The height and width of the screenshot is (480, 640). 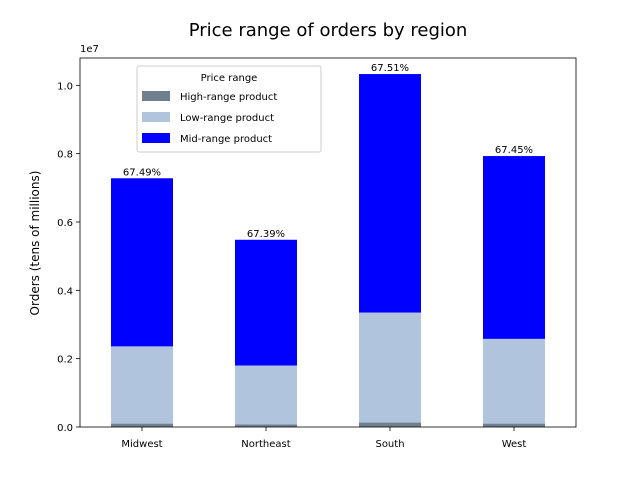 What do you see at coordinates (228, 97) in the screenshot?
I see `legend-entry-label: High-range product` at bounding box center [228, 97].